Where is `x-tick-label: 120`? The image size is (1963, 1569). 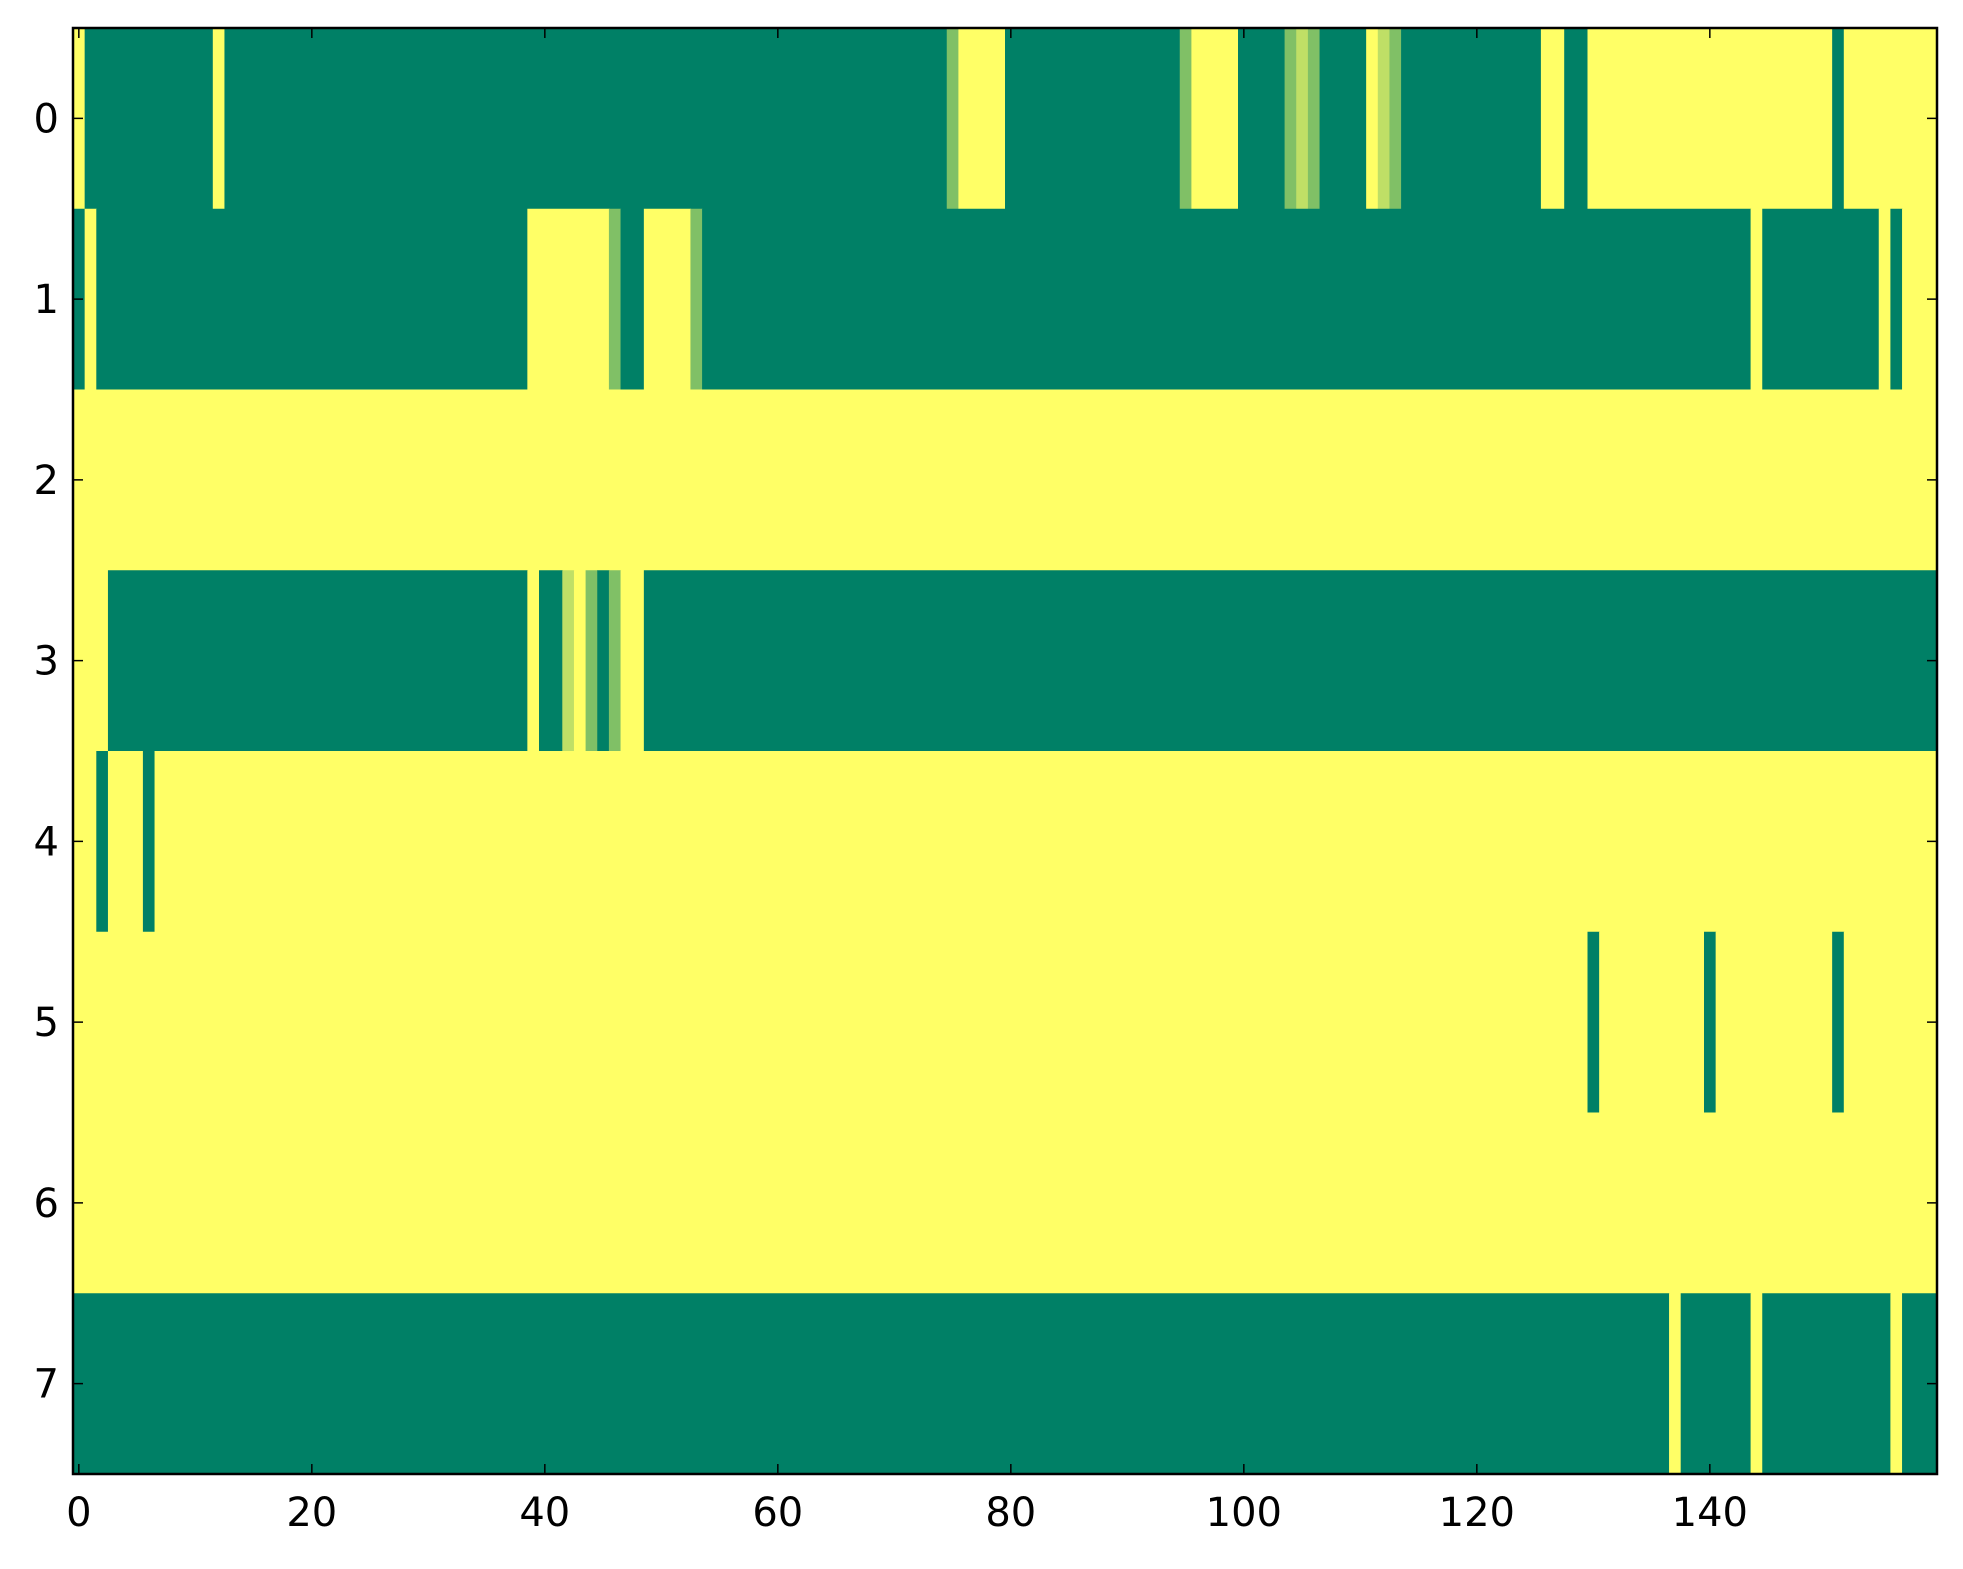
x-tick-label: 120 is located at coordinates (1477, 1513).